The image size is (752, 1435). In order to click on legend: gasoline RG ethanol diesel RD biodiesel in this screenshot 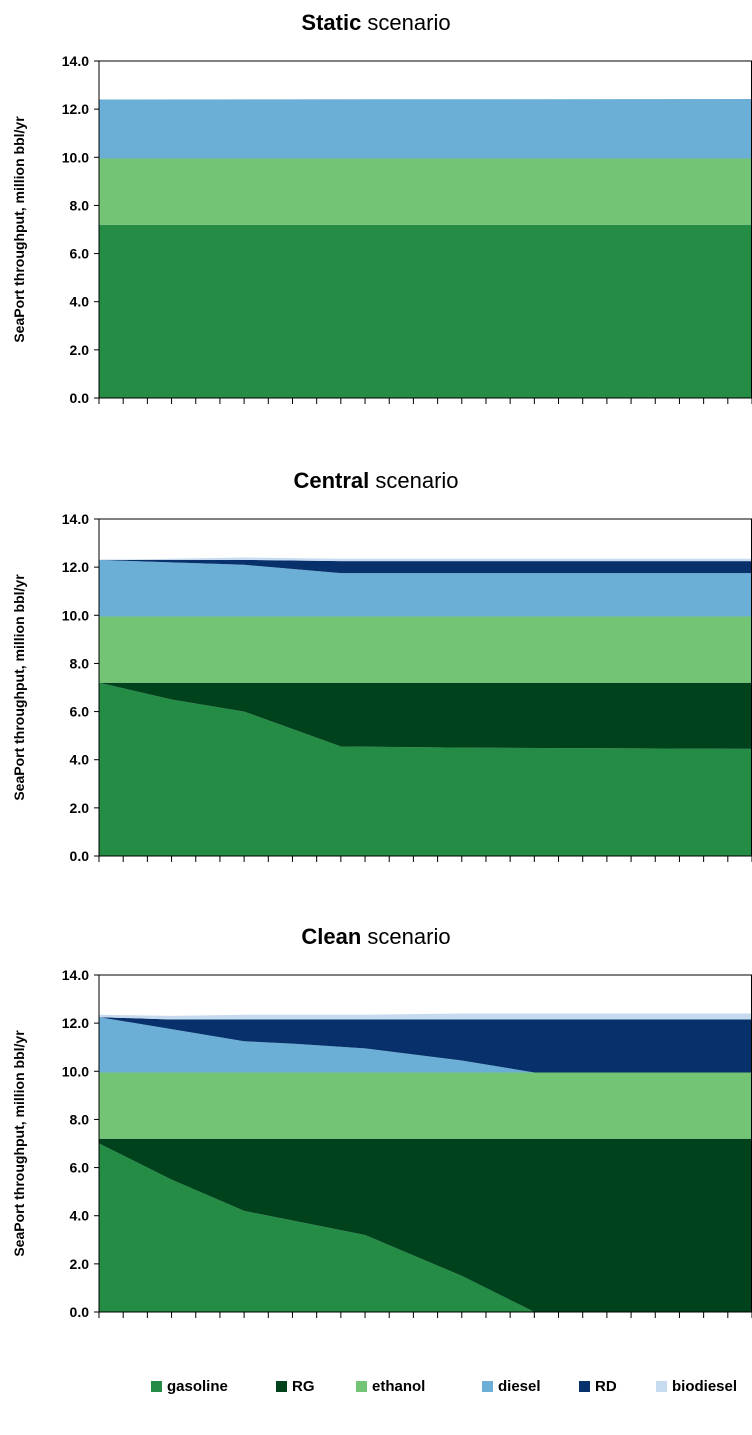, I will do `click(376, 1393)`.